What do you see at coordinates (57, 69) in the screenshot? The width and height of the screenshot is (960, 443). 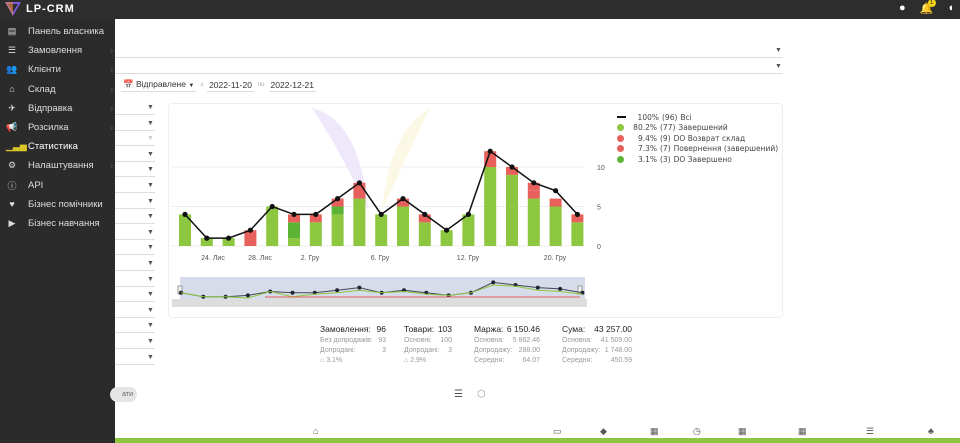 I see `sidebar-item-2: 👥 Клієнти ›` at bounding box center [57, 69].